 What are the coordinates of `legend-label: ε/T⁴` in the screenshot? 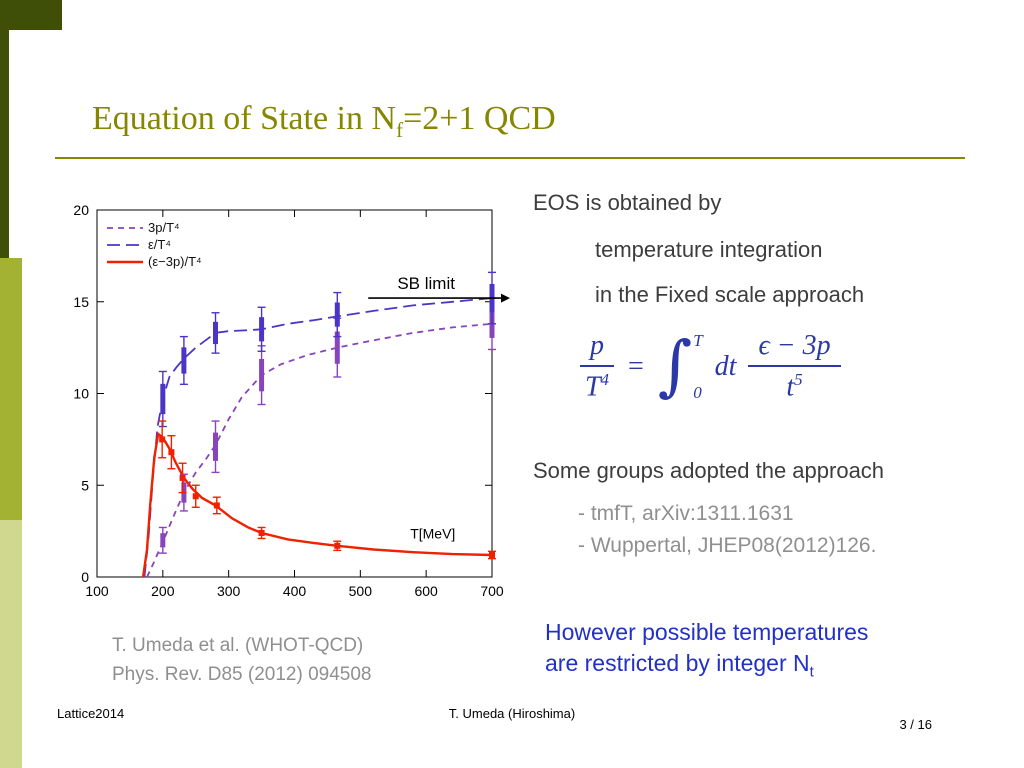 It's located at (159, 244).